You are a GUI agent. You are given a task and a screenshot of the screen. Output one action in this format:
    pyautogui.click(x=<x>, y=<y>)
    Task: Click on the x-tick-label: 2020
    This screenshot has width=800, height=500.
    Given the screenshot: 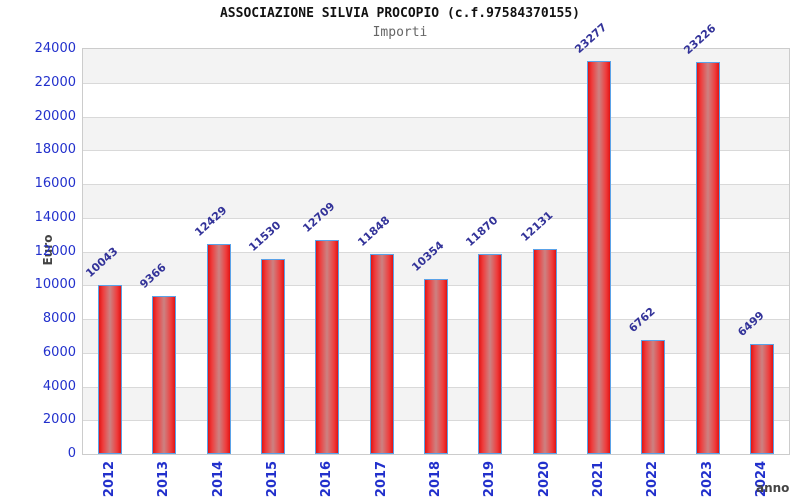 What is the action you would take?
    pyautogui.click(x=544, y=479)
    